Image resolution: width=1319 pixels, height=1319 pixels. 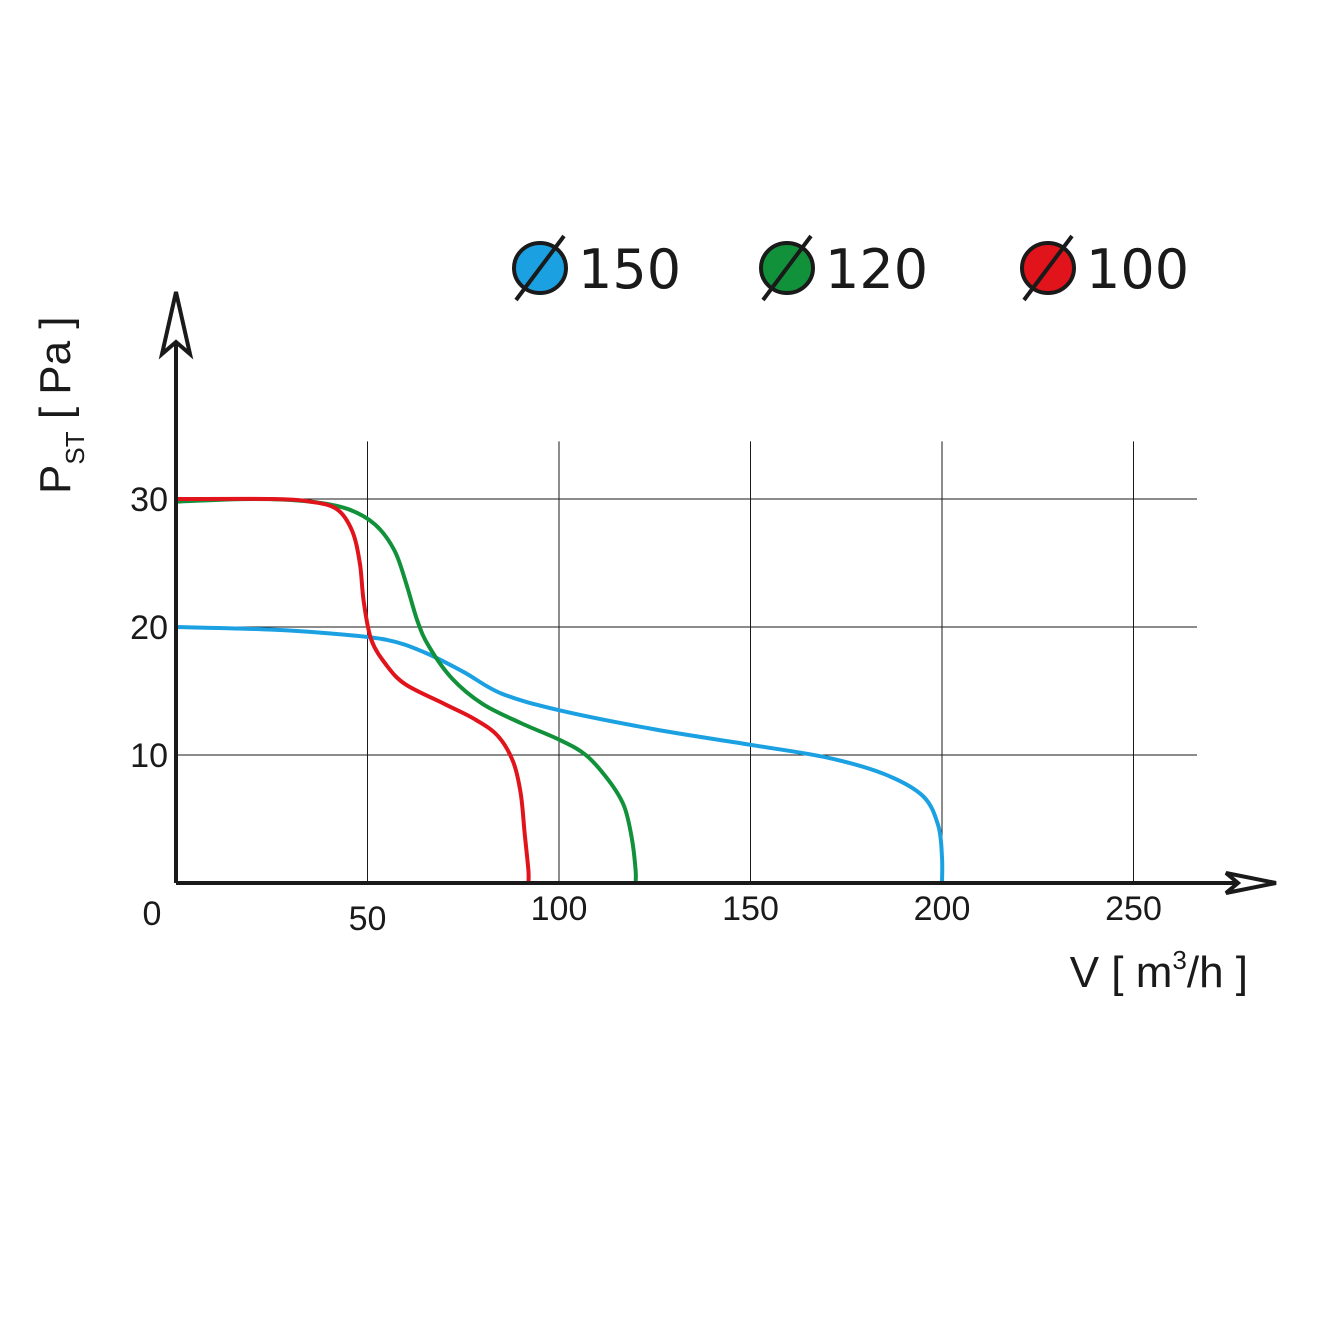 What do you see at coordinates (942, 909) in the screenshot?
I see `x-tick-label: 200` at bounding box center [942, 909].